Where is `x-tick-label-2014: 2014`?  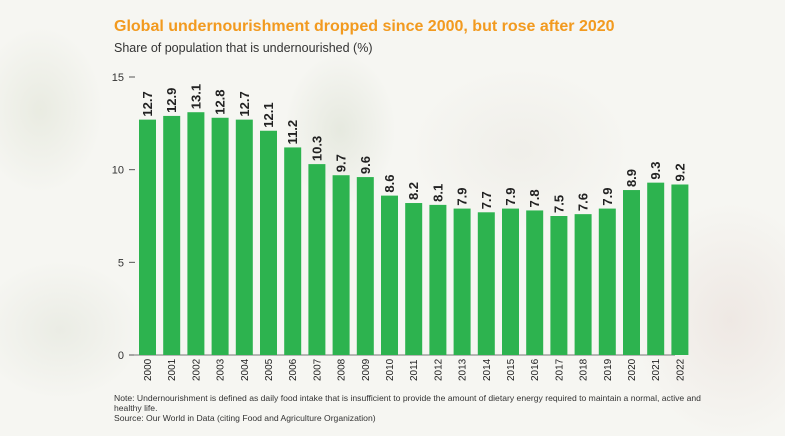 x-tick-label-2014: 2014 is located at coordinates (487, 369).